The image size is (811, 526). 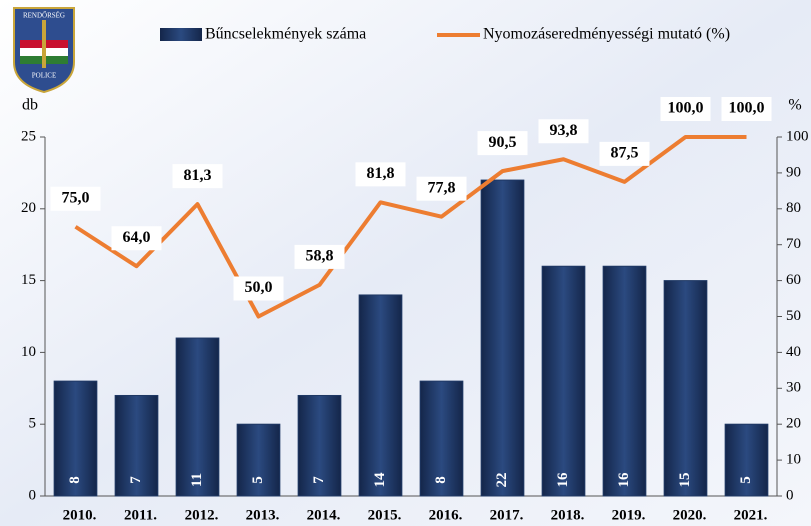 I want to click on y2-tick-label: 100, so click(x=797, y=136).